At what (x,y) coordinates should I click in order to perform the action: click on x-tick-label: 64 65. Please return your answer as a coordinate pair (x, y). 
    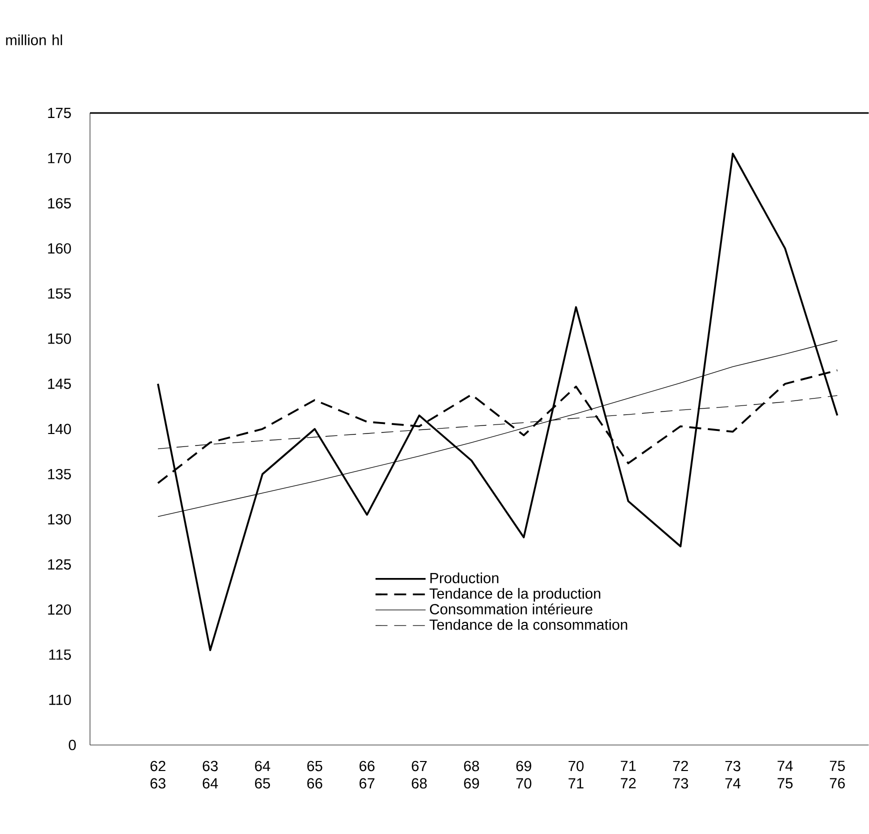
    Looking at the image, I should click on (262, 774).